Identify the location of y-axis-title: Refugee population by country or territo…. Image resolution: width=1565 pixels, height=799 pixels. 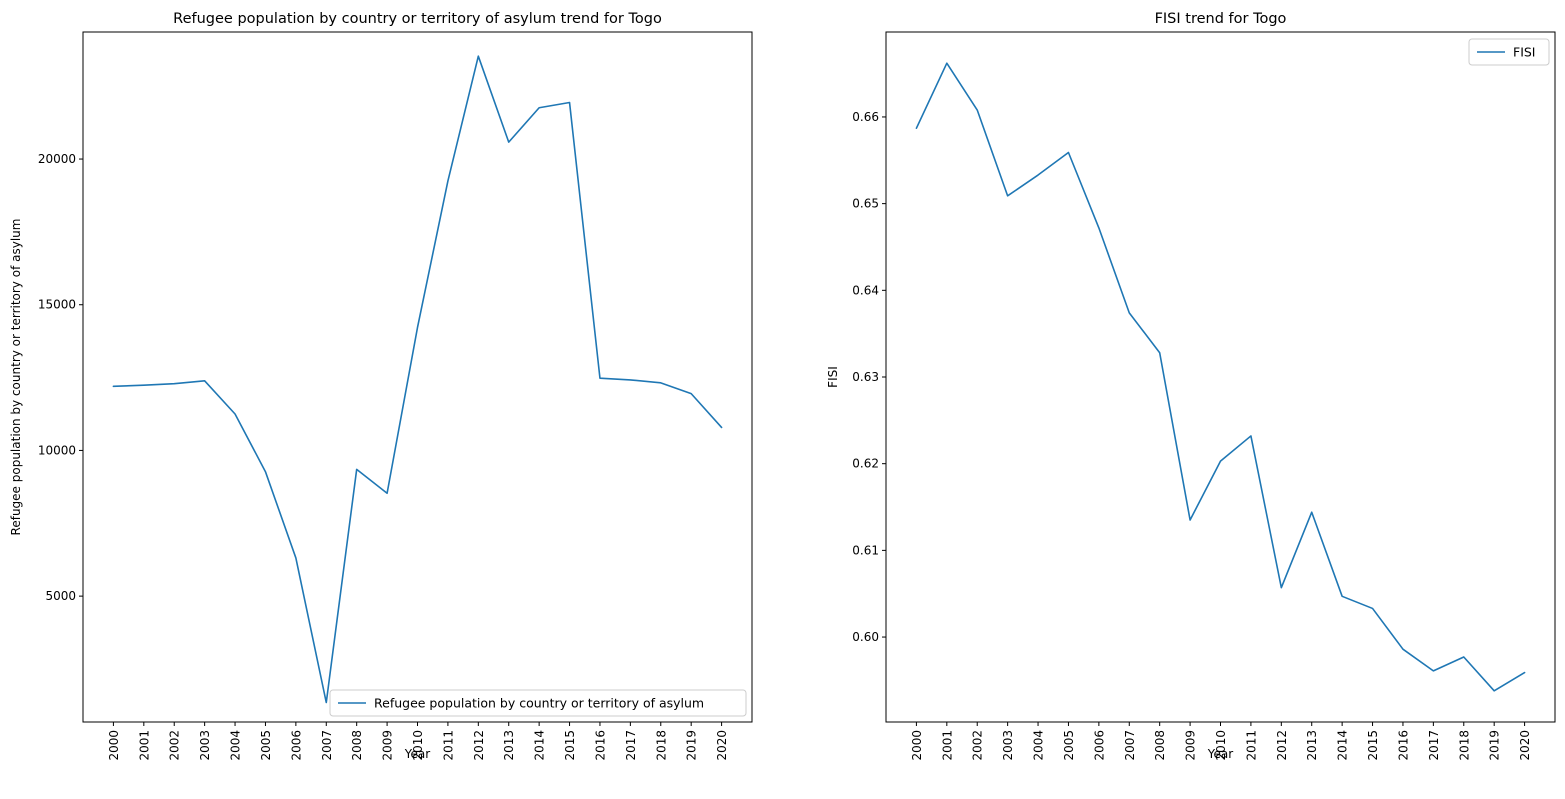
(16, 377).